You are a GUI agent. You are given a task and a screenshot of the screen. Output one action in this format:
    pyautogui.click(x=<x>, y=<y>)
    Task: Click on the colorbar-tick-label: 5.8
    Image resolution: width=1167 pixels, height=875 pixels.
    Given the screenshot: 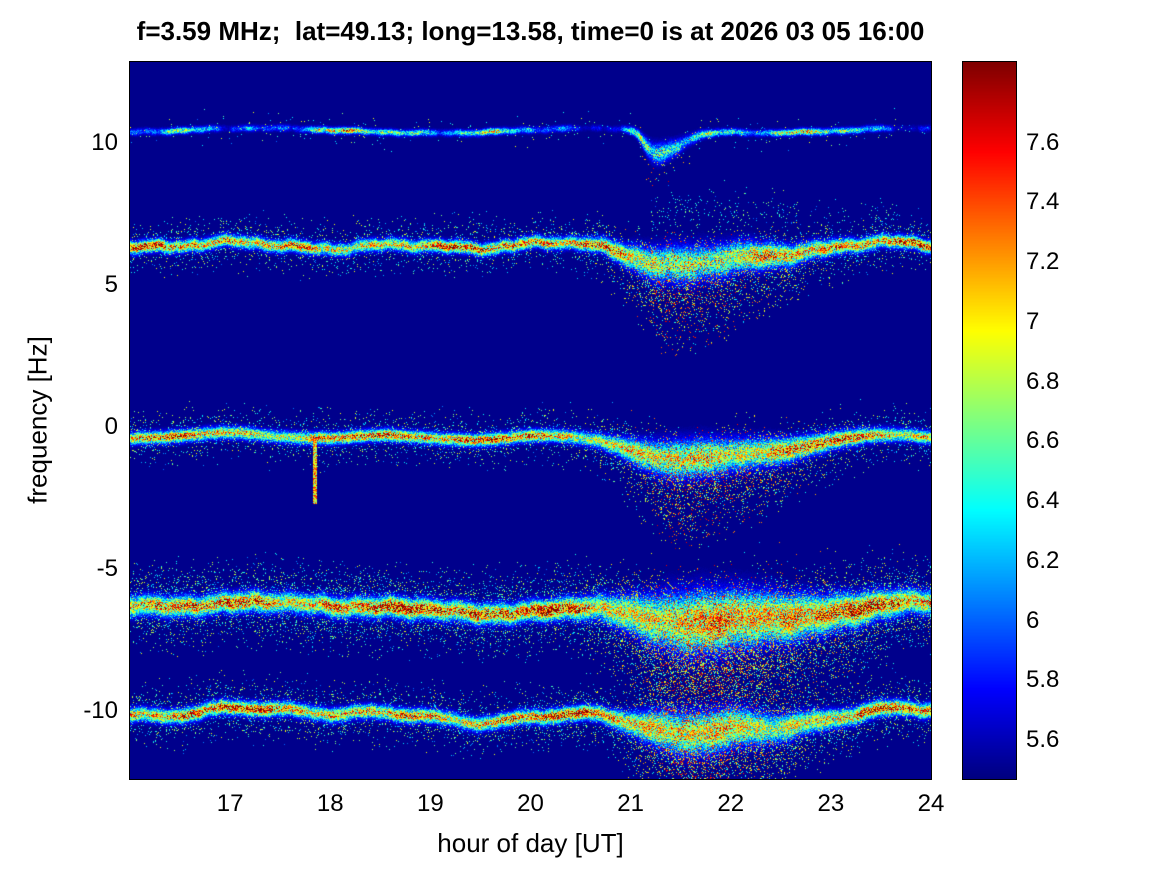 What is the action you would take?
    pyautogui.click(x=1043, y=680)
    